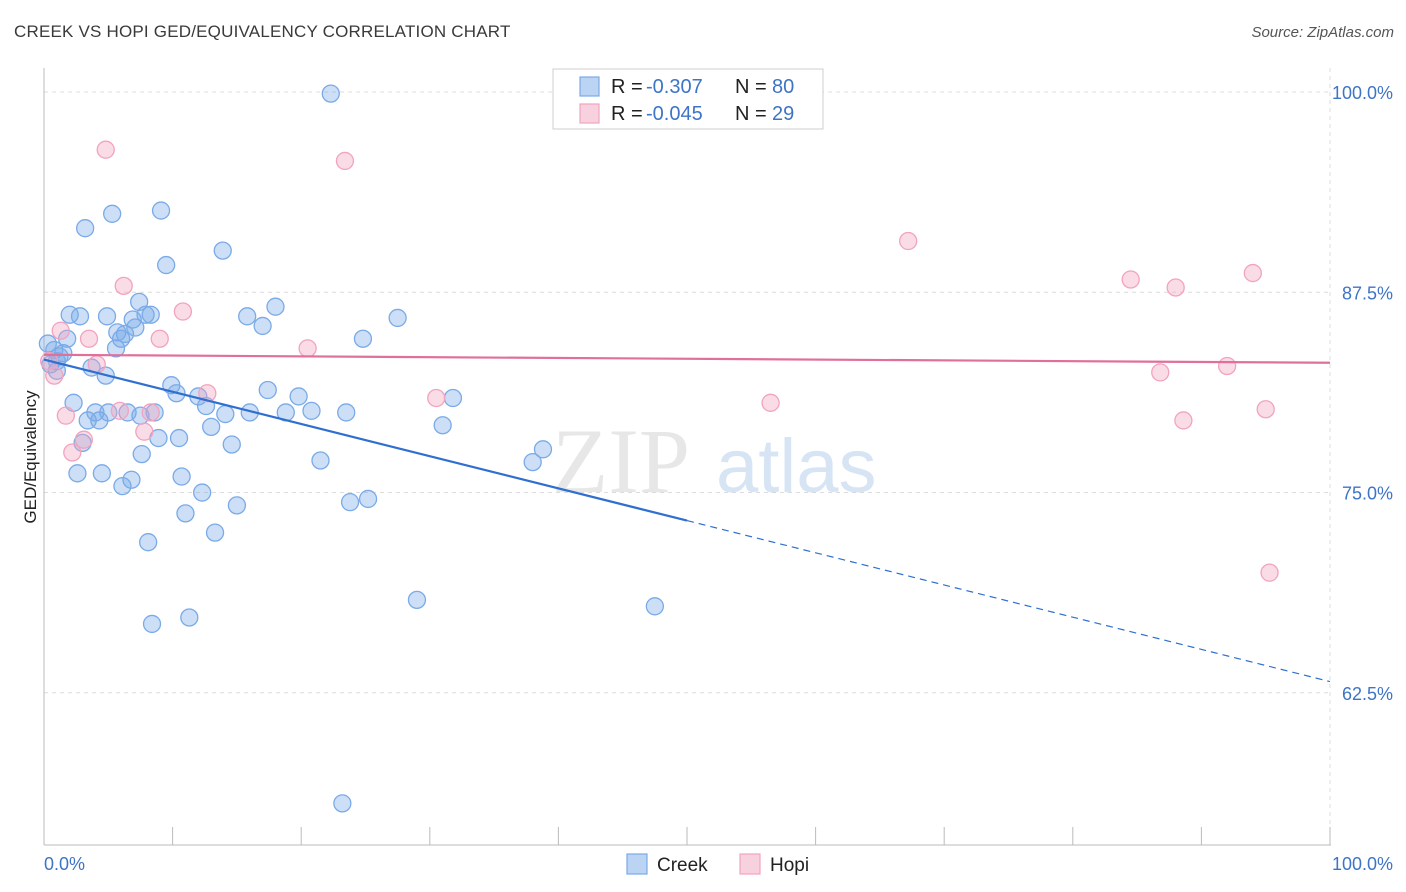  I want to click on watermark-zip: ZIP, so click(621, 461).